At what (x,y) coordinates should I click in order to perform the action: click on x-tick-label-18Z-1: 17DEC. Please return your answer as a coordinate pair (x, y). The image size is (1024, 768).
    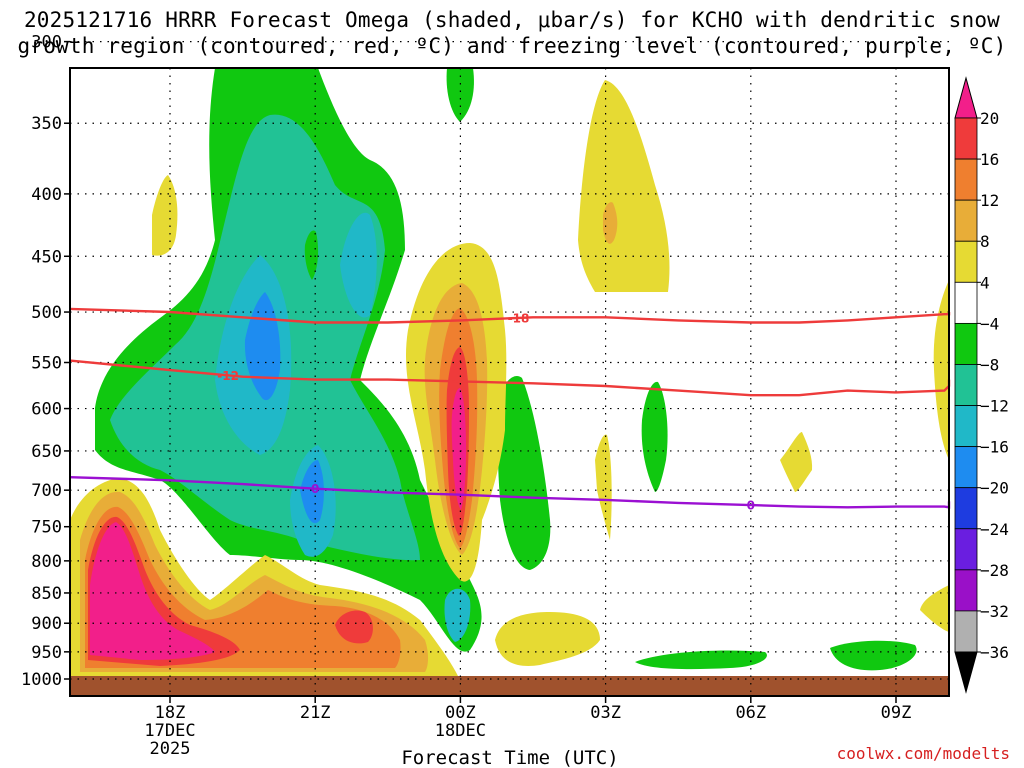
    Looking at the image, I should click on (169, 731).